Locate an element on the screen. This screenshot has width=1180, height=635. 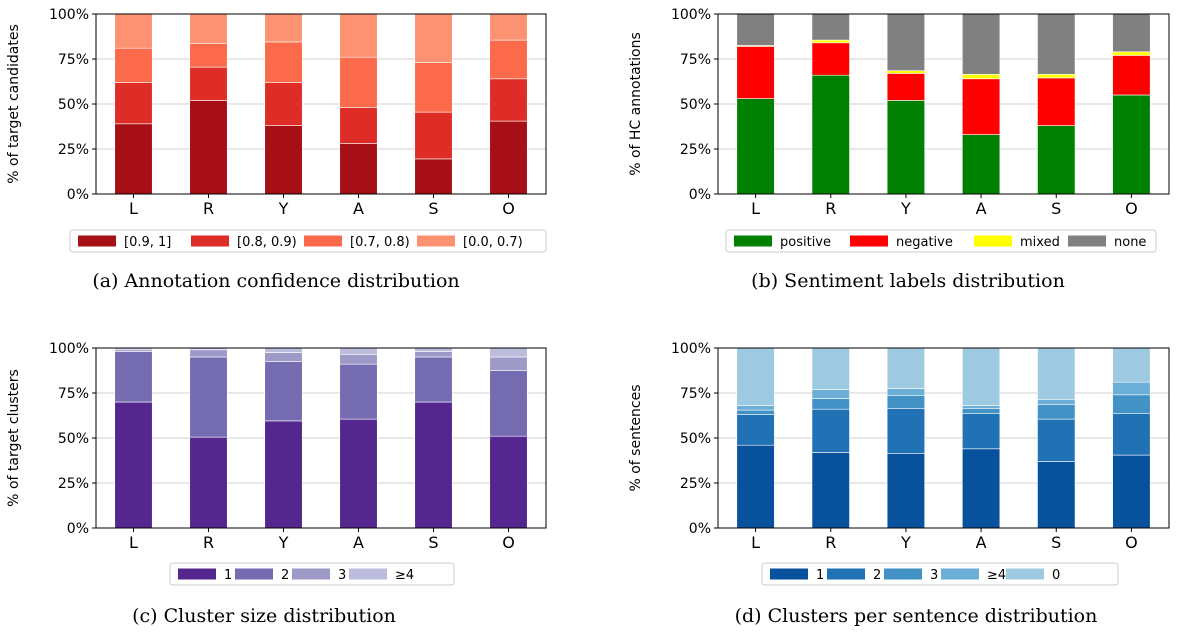
y-axis-label: % of target candidates is located at coordinates (14, 104).